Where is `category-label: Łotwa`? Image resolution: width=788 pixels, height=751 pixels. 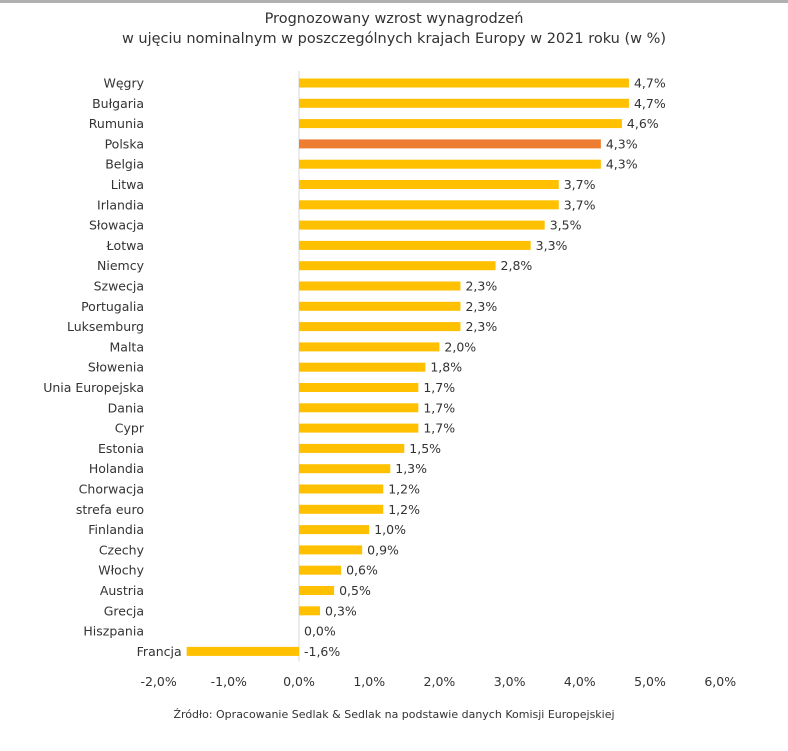 category-label: Łotwa is located at coordinates (125, 245).